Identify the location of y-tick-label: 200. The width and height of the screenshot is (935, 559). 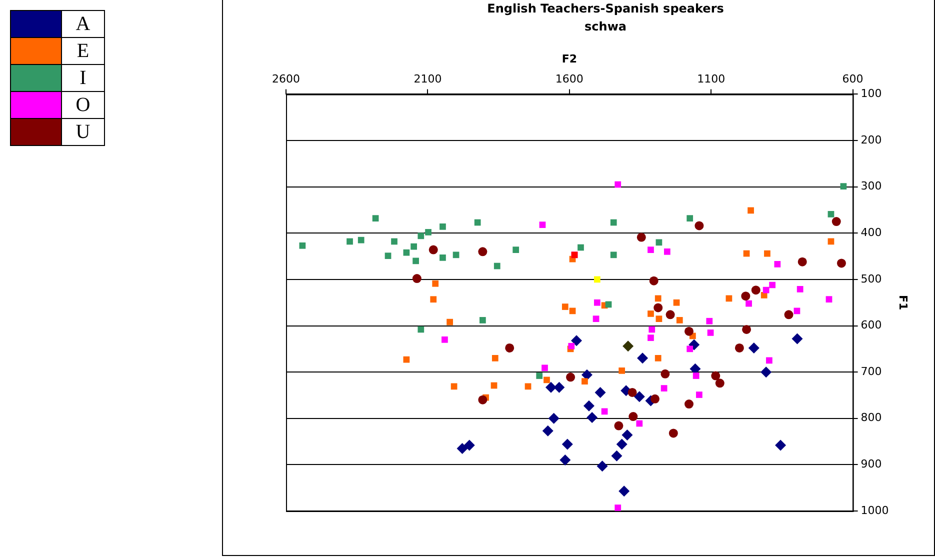
(871, 139).